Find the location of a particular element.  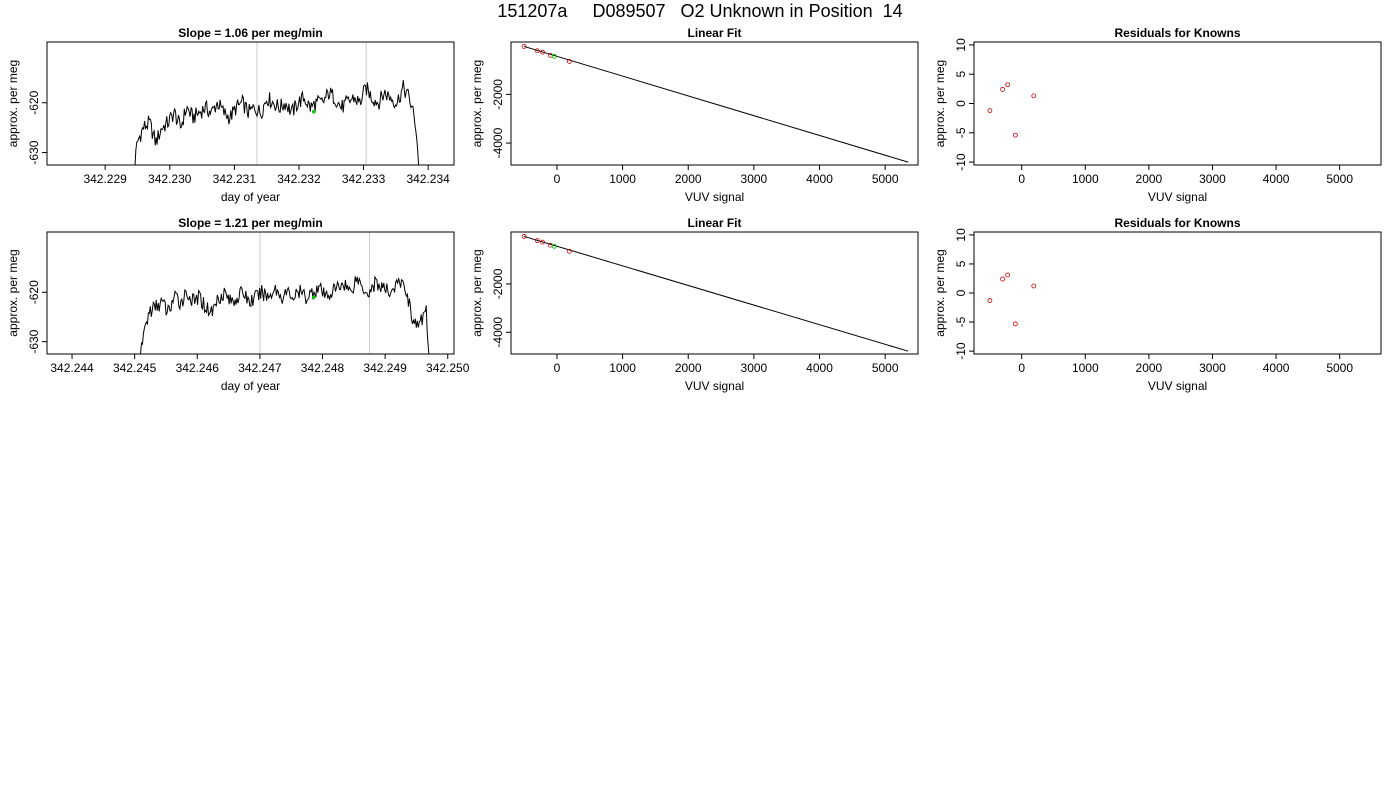

x-tick-label: 342.248 is located at coordinates (323, 368).